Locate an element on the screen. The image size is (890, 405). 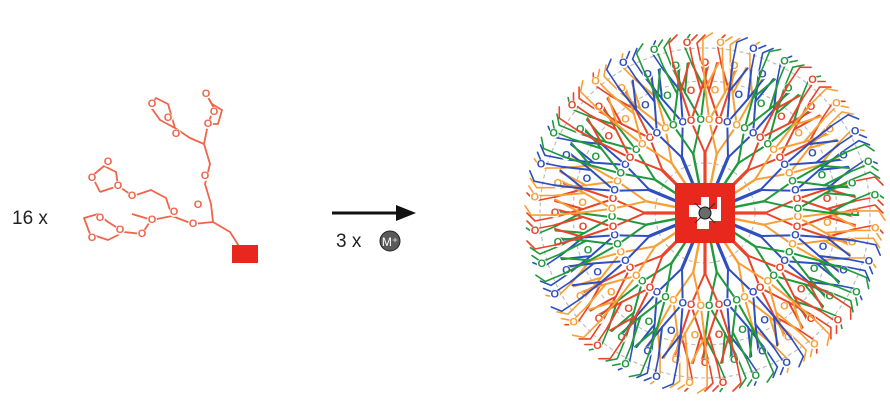
core-segment is located at coordinates (713, 203).